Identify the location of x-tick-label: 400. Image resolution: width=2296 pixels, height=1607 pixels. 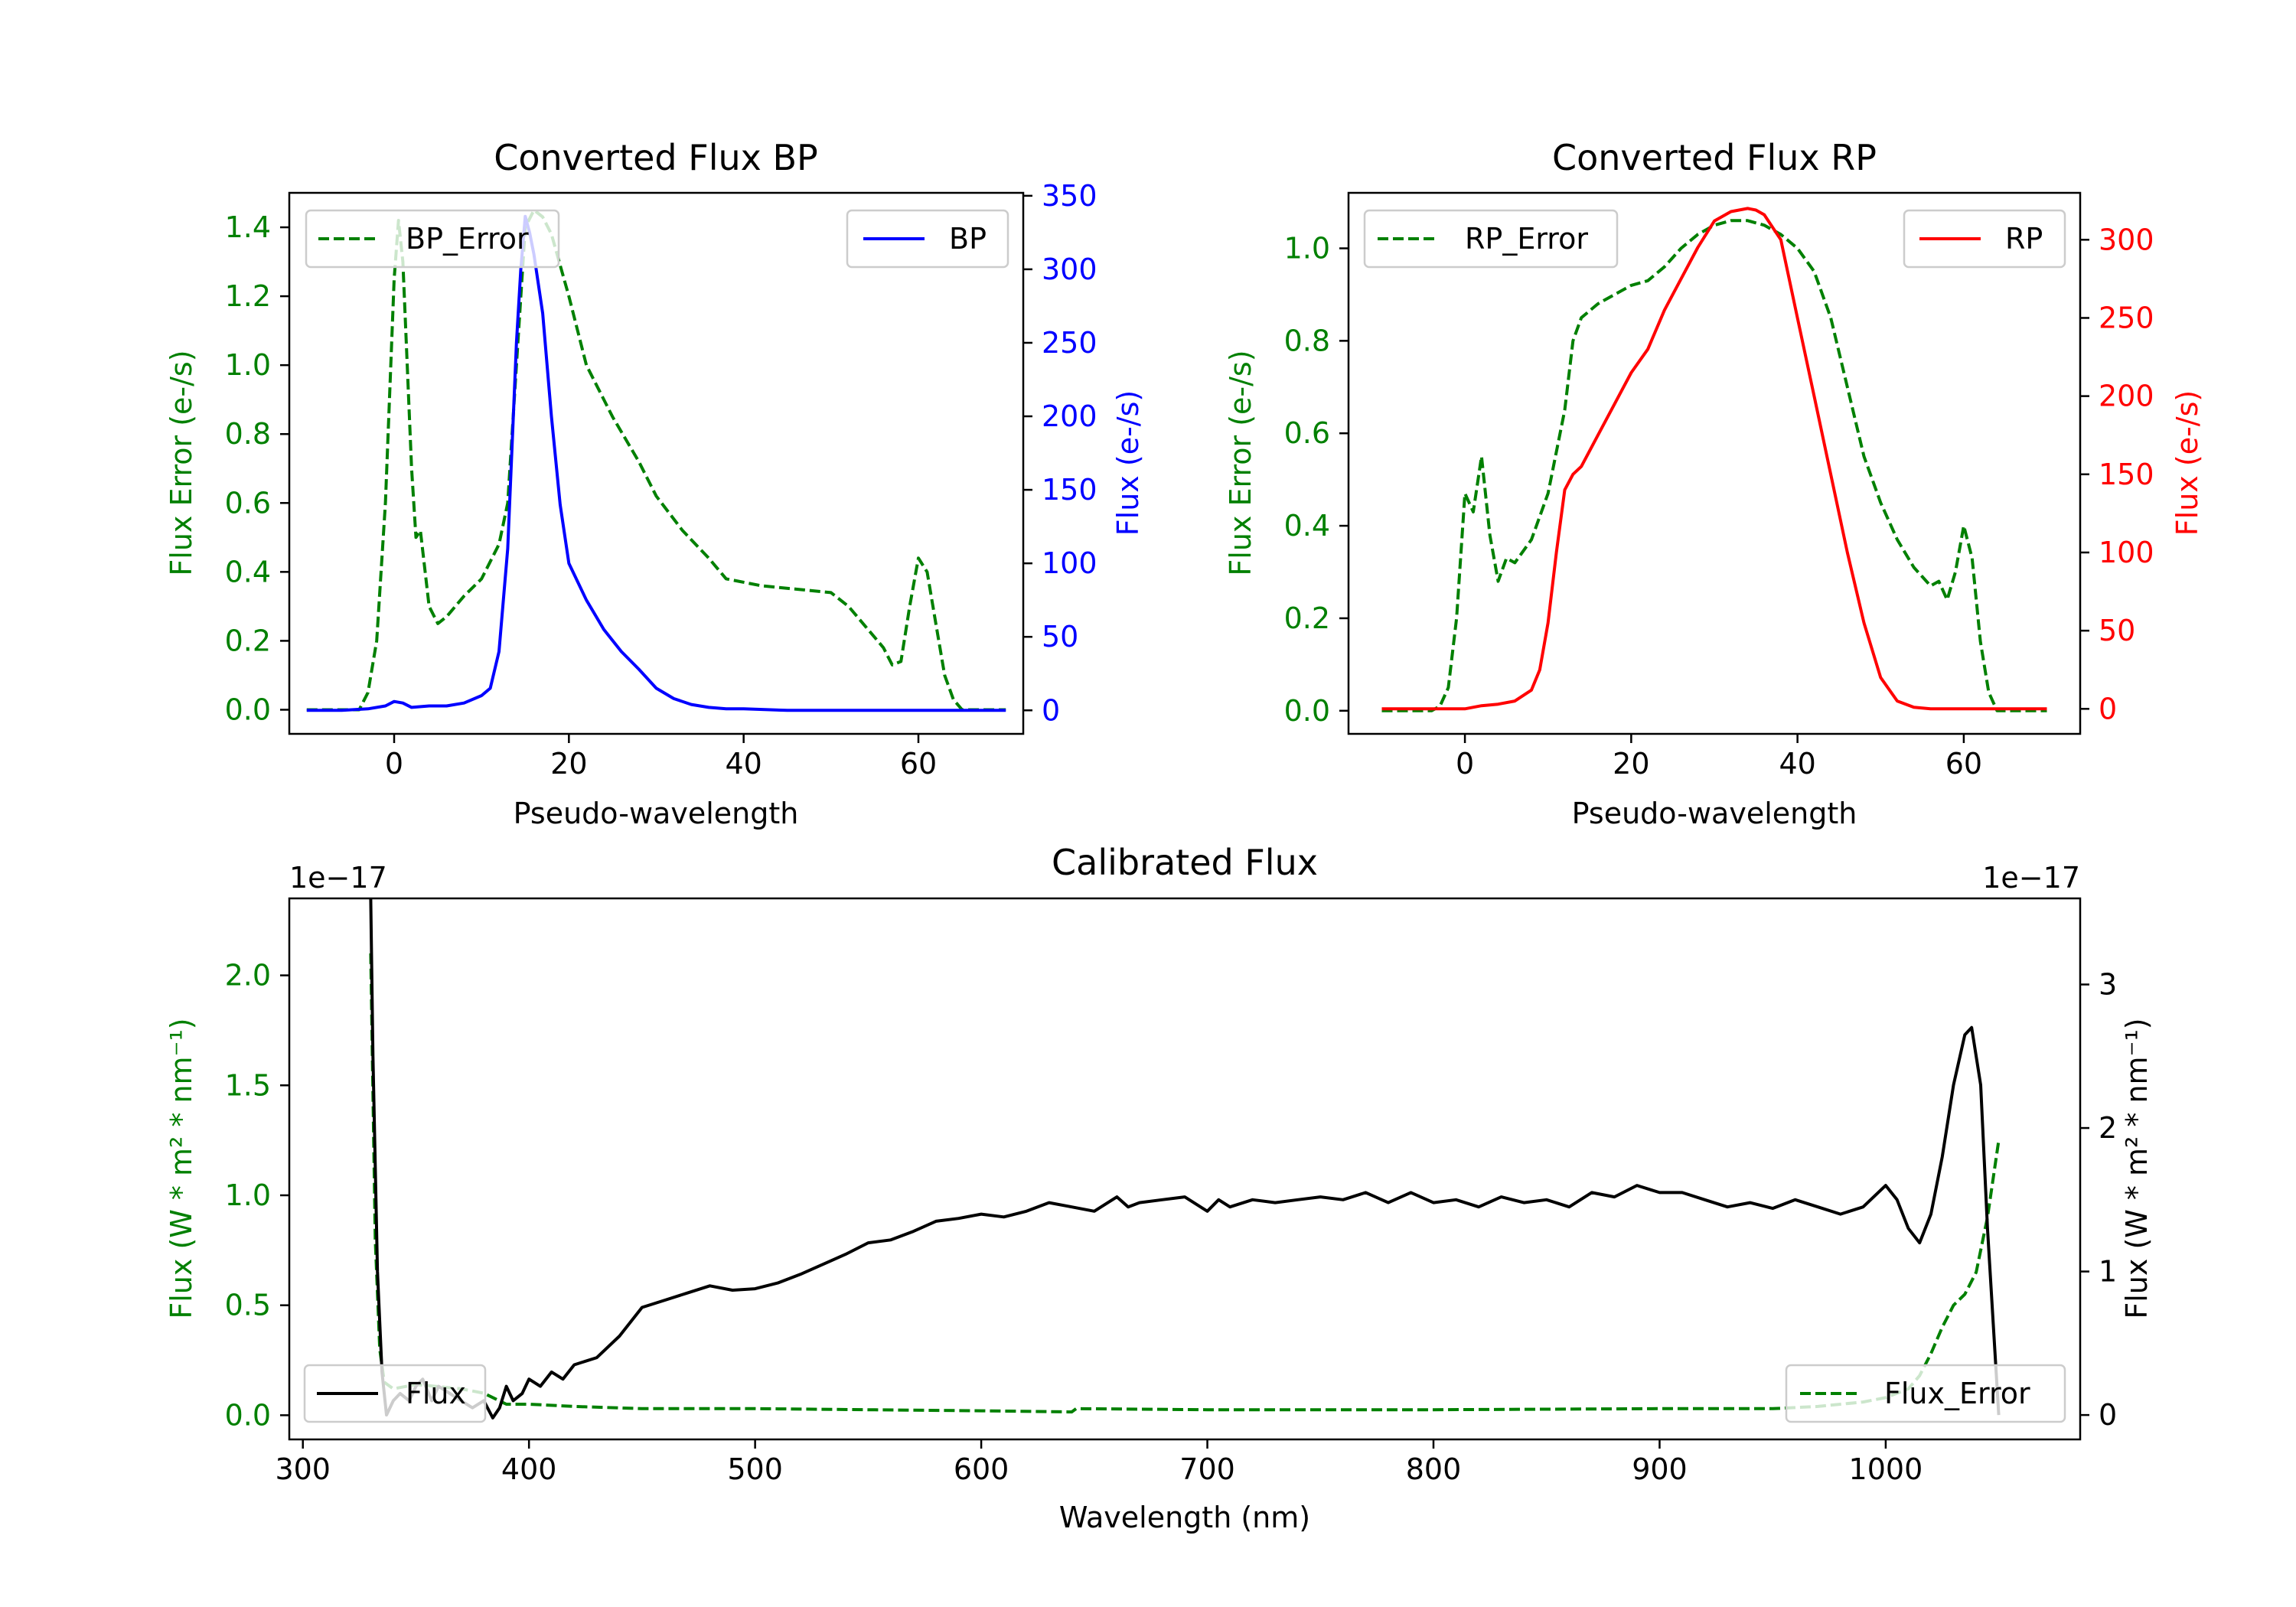
(529, 1469).